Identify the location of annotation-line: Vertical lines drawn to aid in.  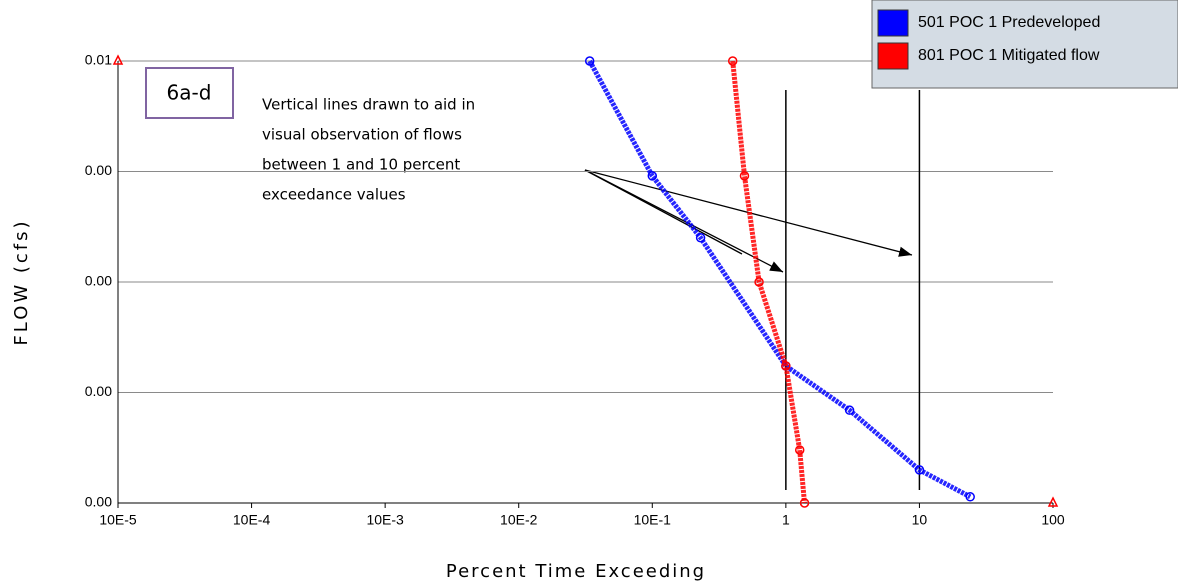
(368, 105).